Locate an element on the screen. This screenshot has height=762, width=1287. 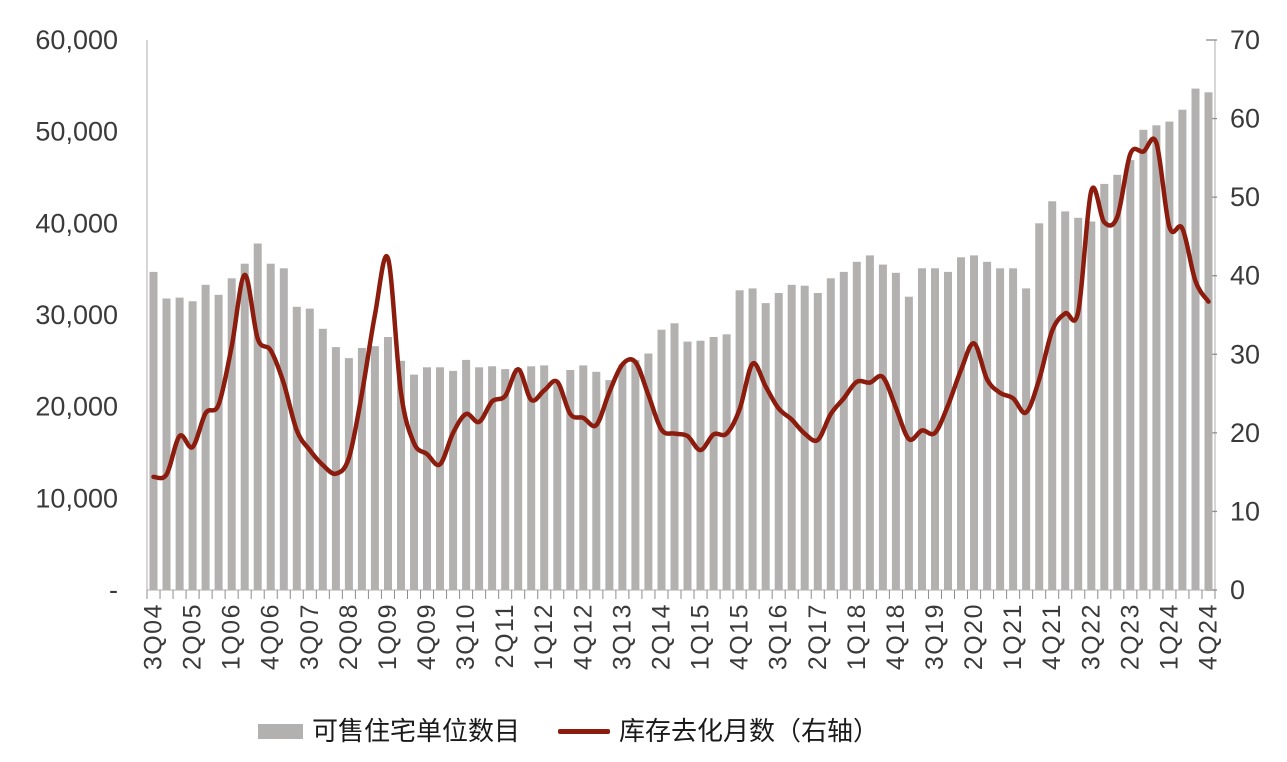
bar-2Q22 is located at coordinates (1078, 404).